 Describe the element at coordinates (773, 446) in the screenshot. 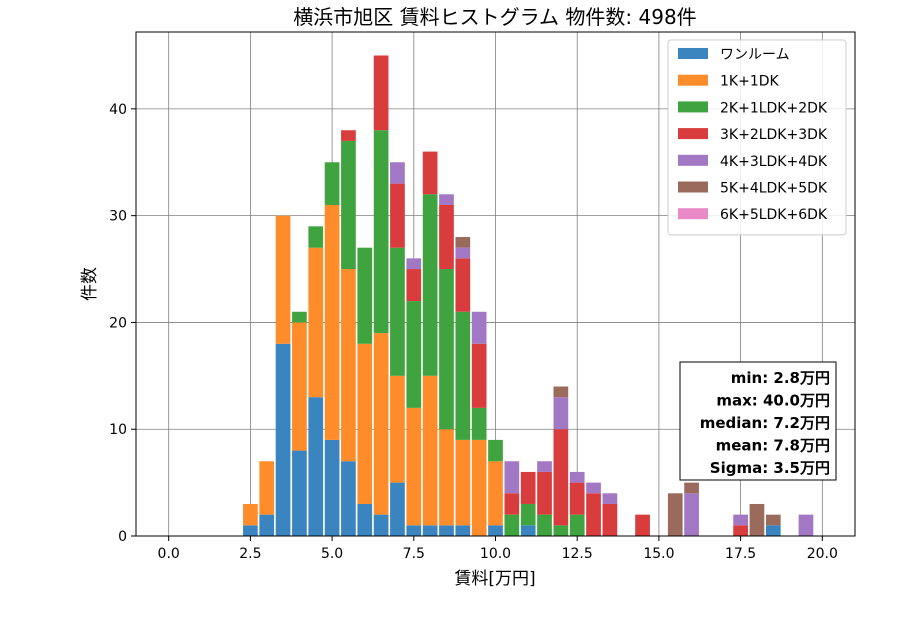

I see `stats-line: mean: 7.8万円` at that location.